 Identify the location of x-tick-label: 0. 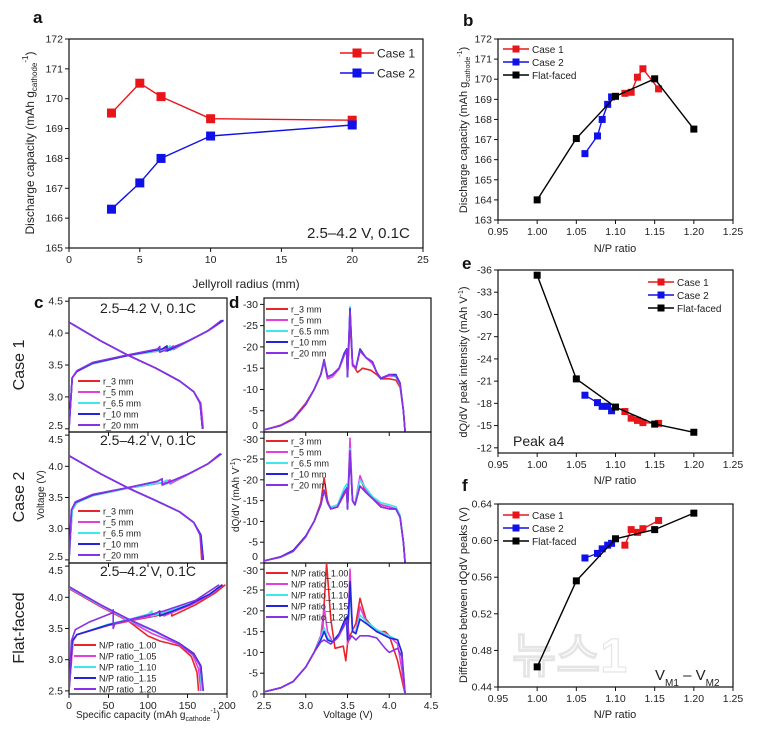
(69, 706).